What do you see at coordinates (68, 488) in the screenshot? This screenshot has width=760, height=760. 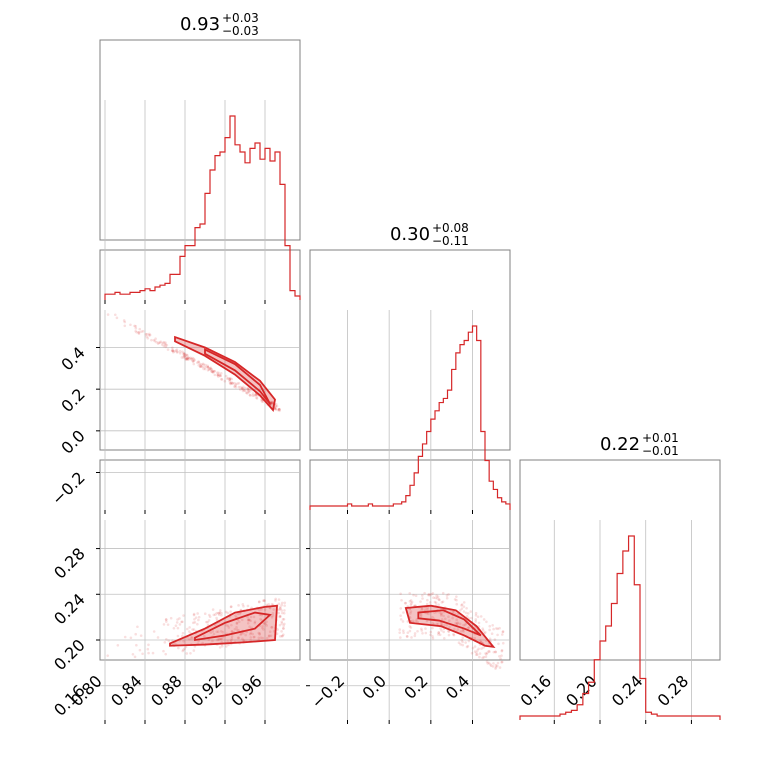 I see `y-tick-label: −0.2` at bounding box center [68, 488].